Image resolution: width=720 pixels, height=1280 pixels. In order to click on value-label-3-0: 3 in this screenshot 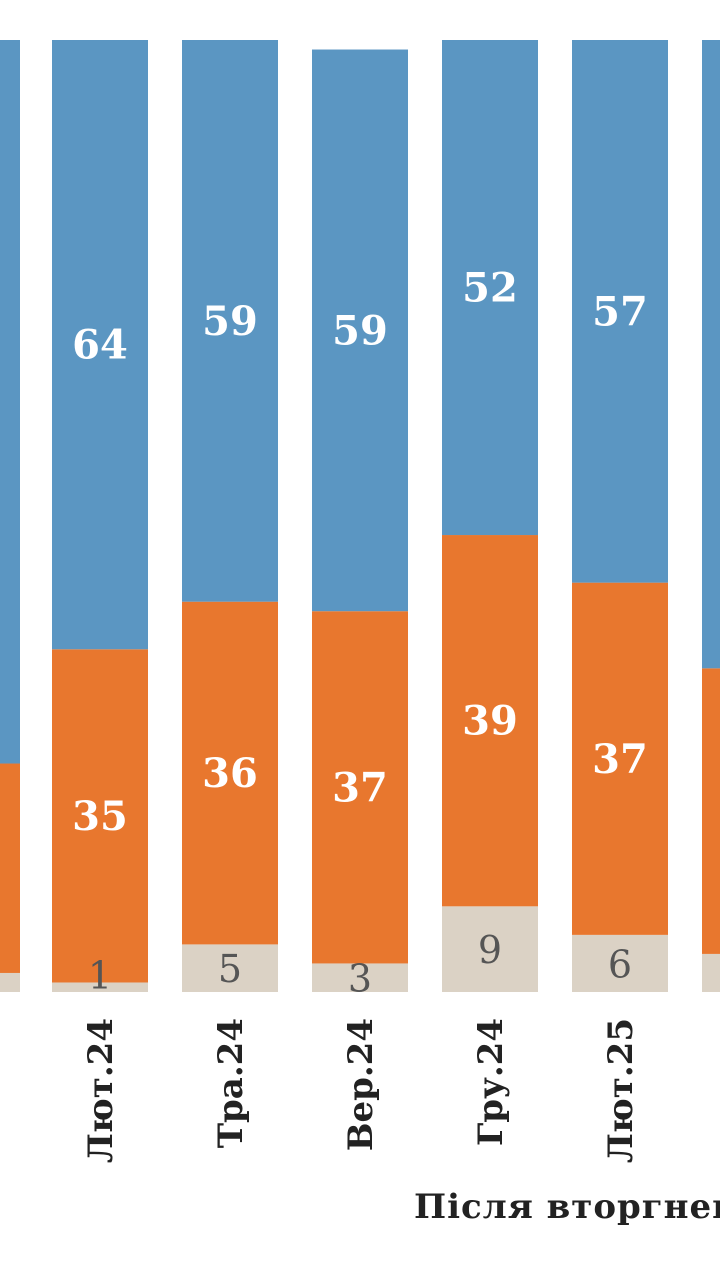, I will do `click(360, 979)`.